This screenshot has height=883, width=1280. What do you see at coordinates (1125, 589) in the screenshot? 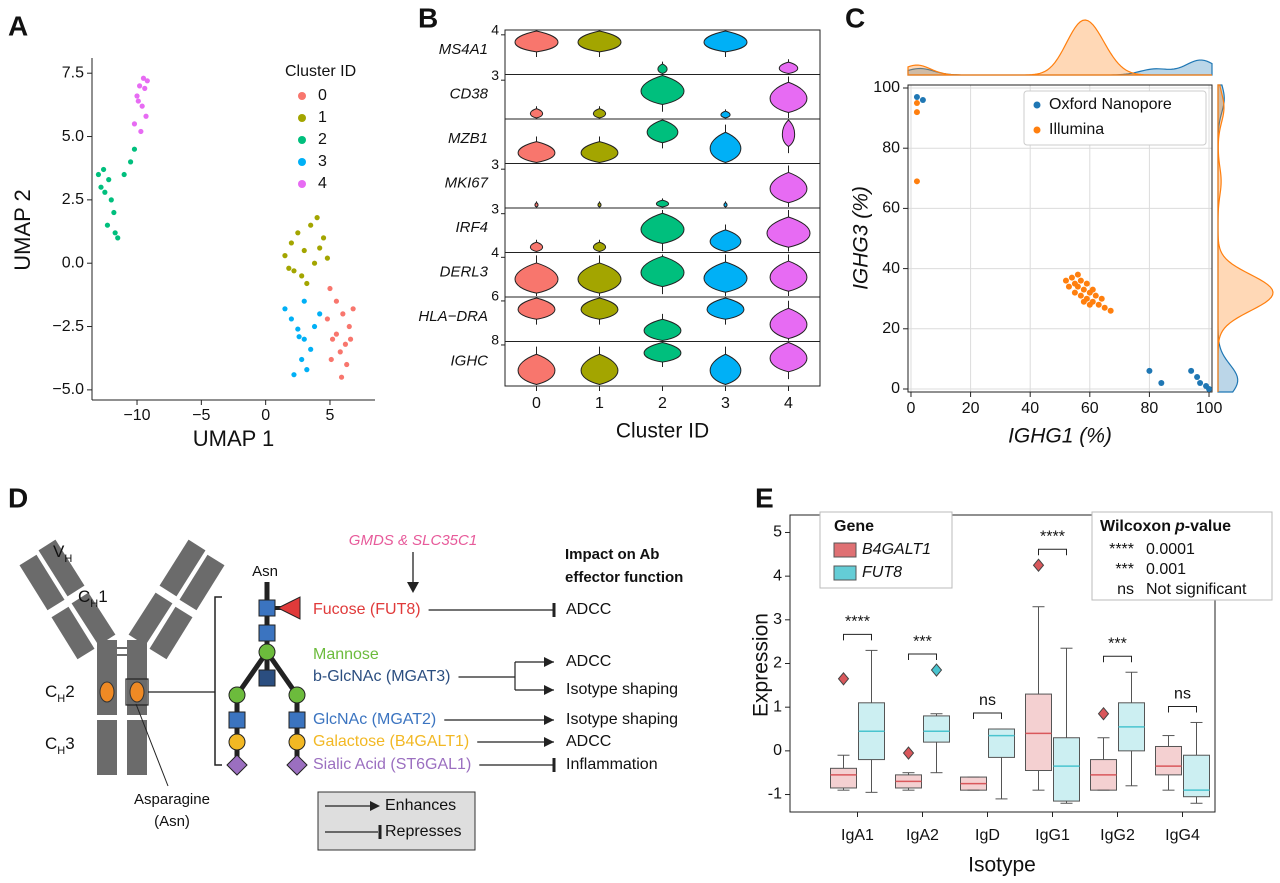
I see `pvalue-stars: ns` at bounding box center [1125, 589].